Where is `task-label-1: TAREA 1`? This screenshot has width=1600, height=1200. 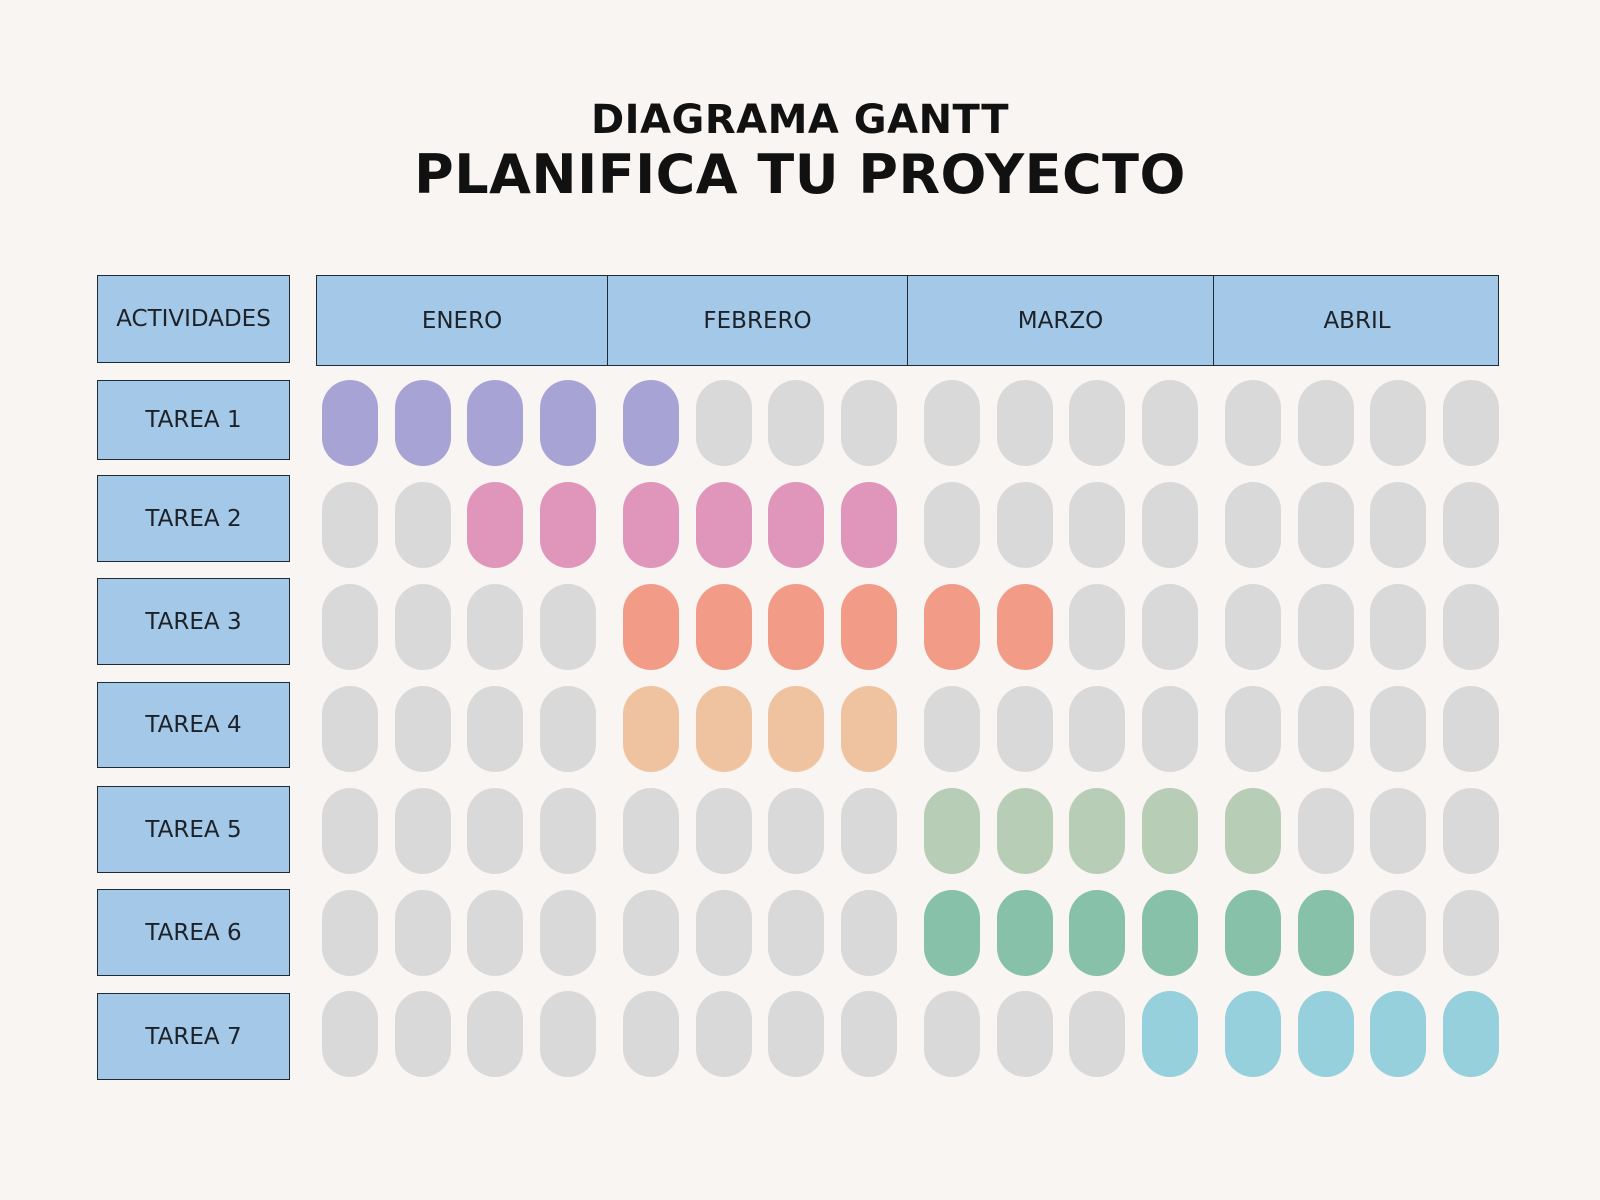 task-label-1: TAREA 1 is located at coordinates (193, 420).